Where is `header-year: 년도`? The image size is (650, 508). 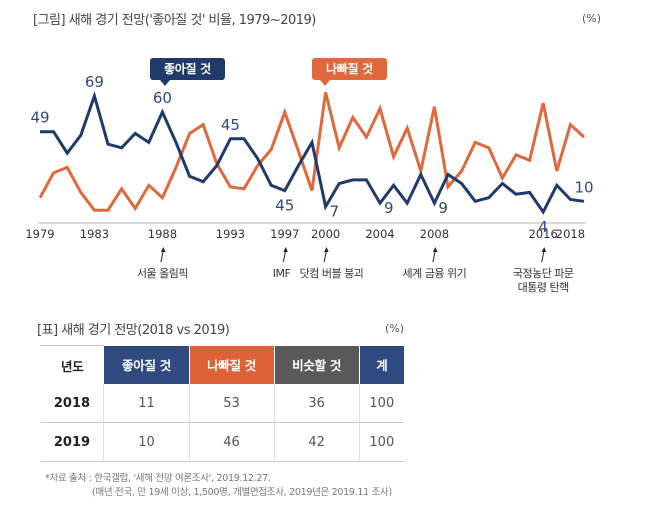 header-year: 년도 is located at coordinates (71, 364).